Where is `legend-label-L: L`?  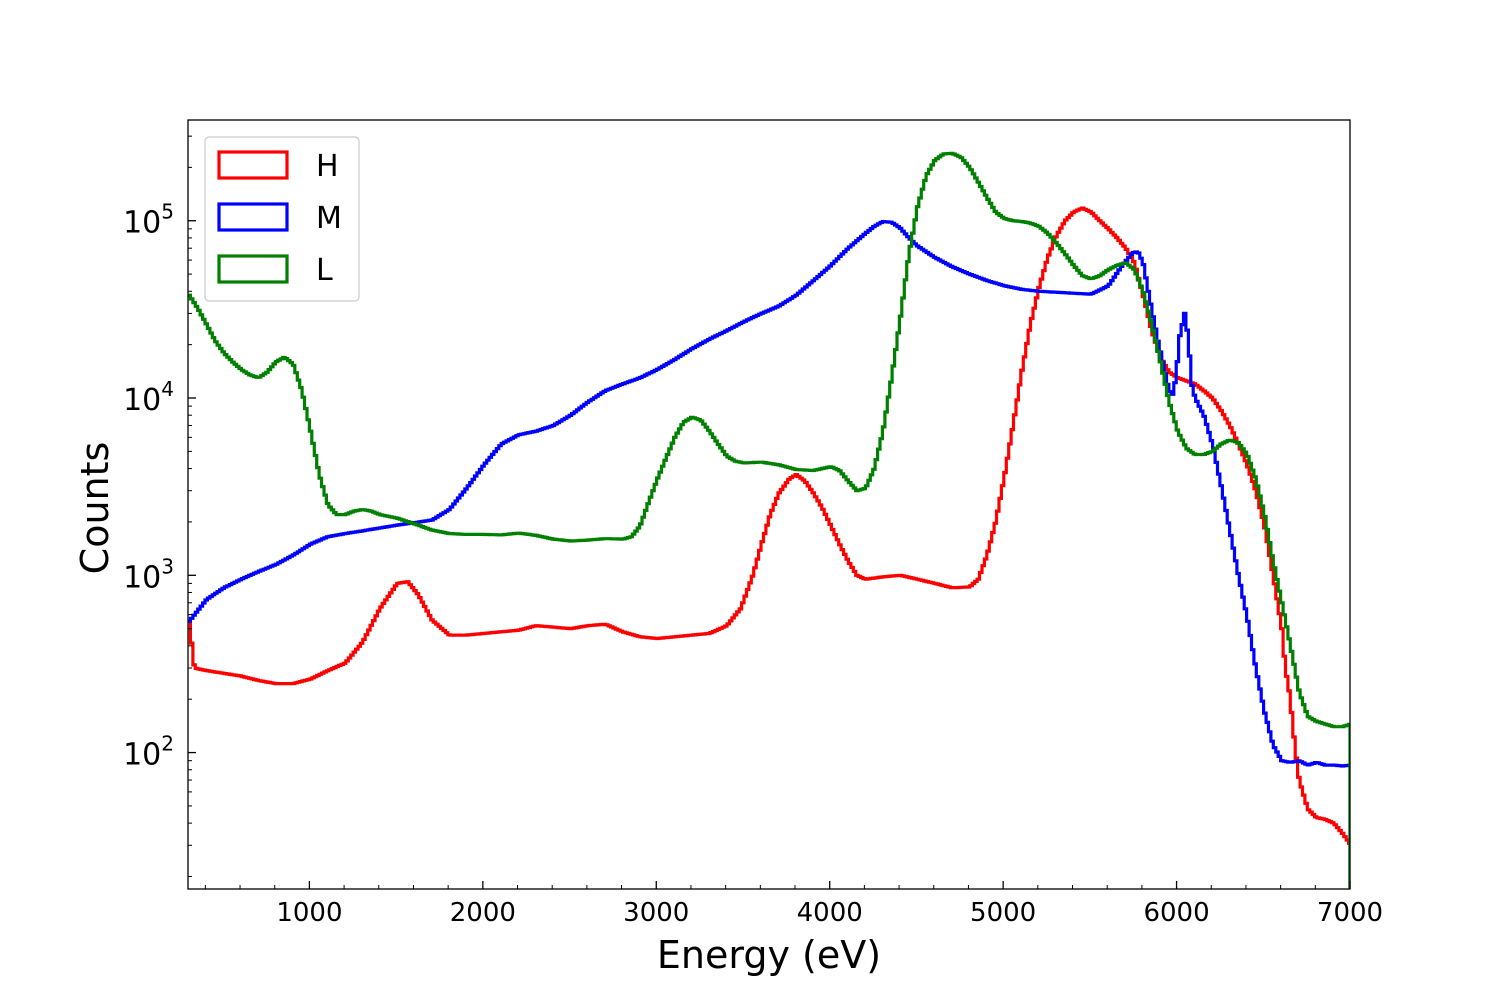
legend-label-L: L is located at coordinates (324, 270).